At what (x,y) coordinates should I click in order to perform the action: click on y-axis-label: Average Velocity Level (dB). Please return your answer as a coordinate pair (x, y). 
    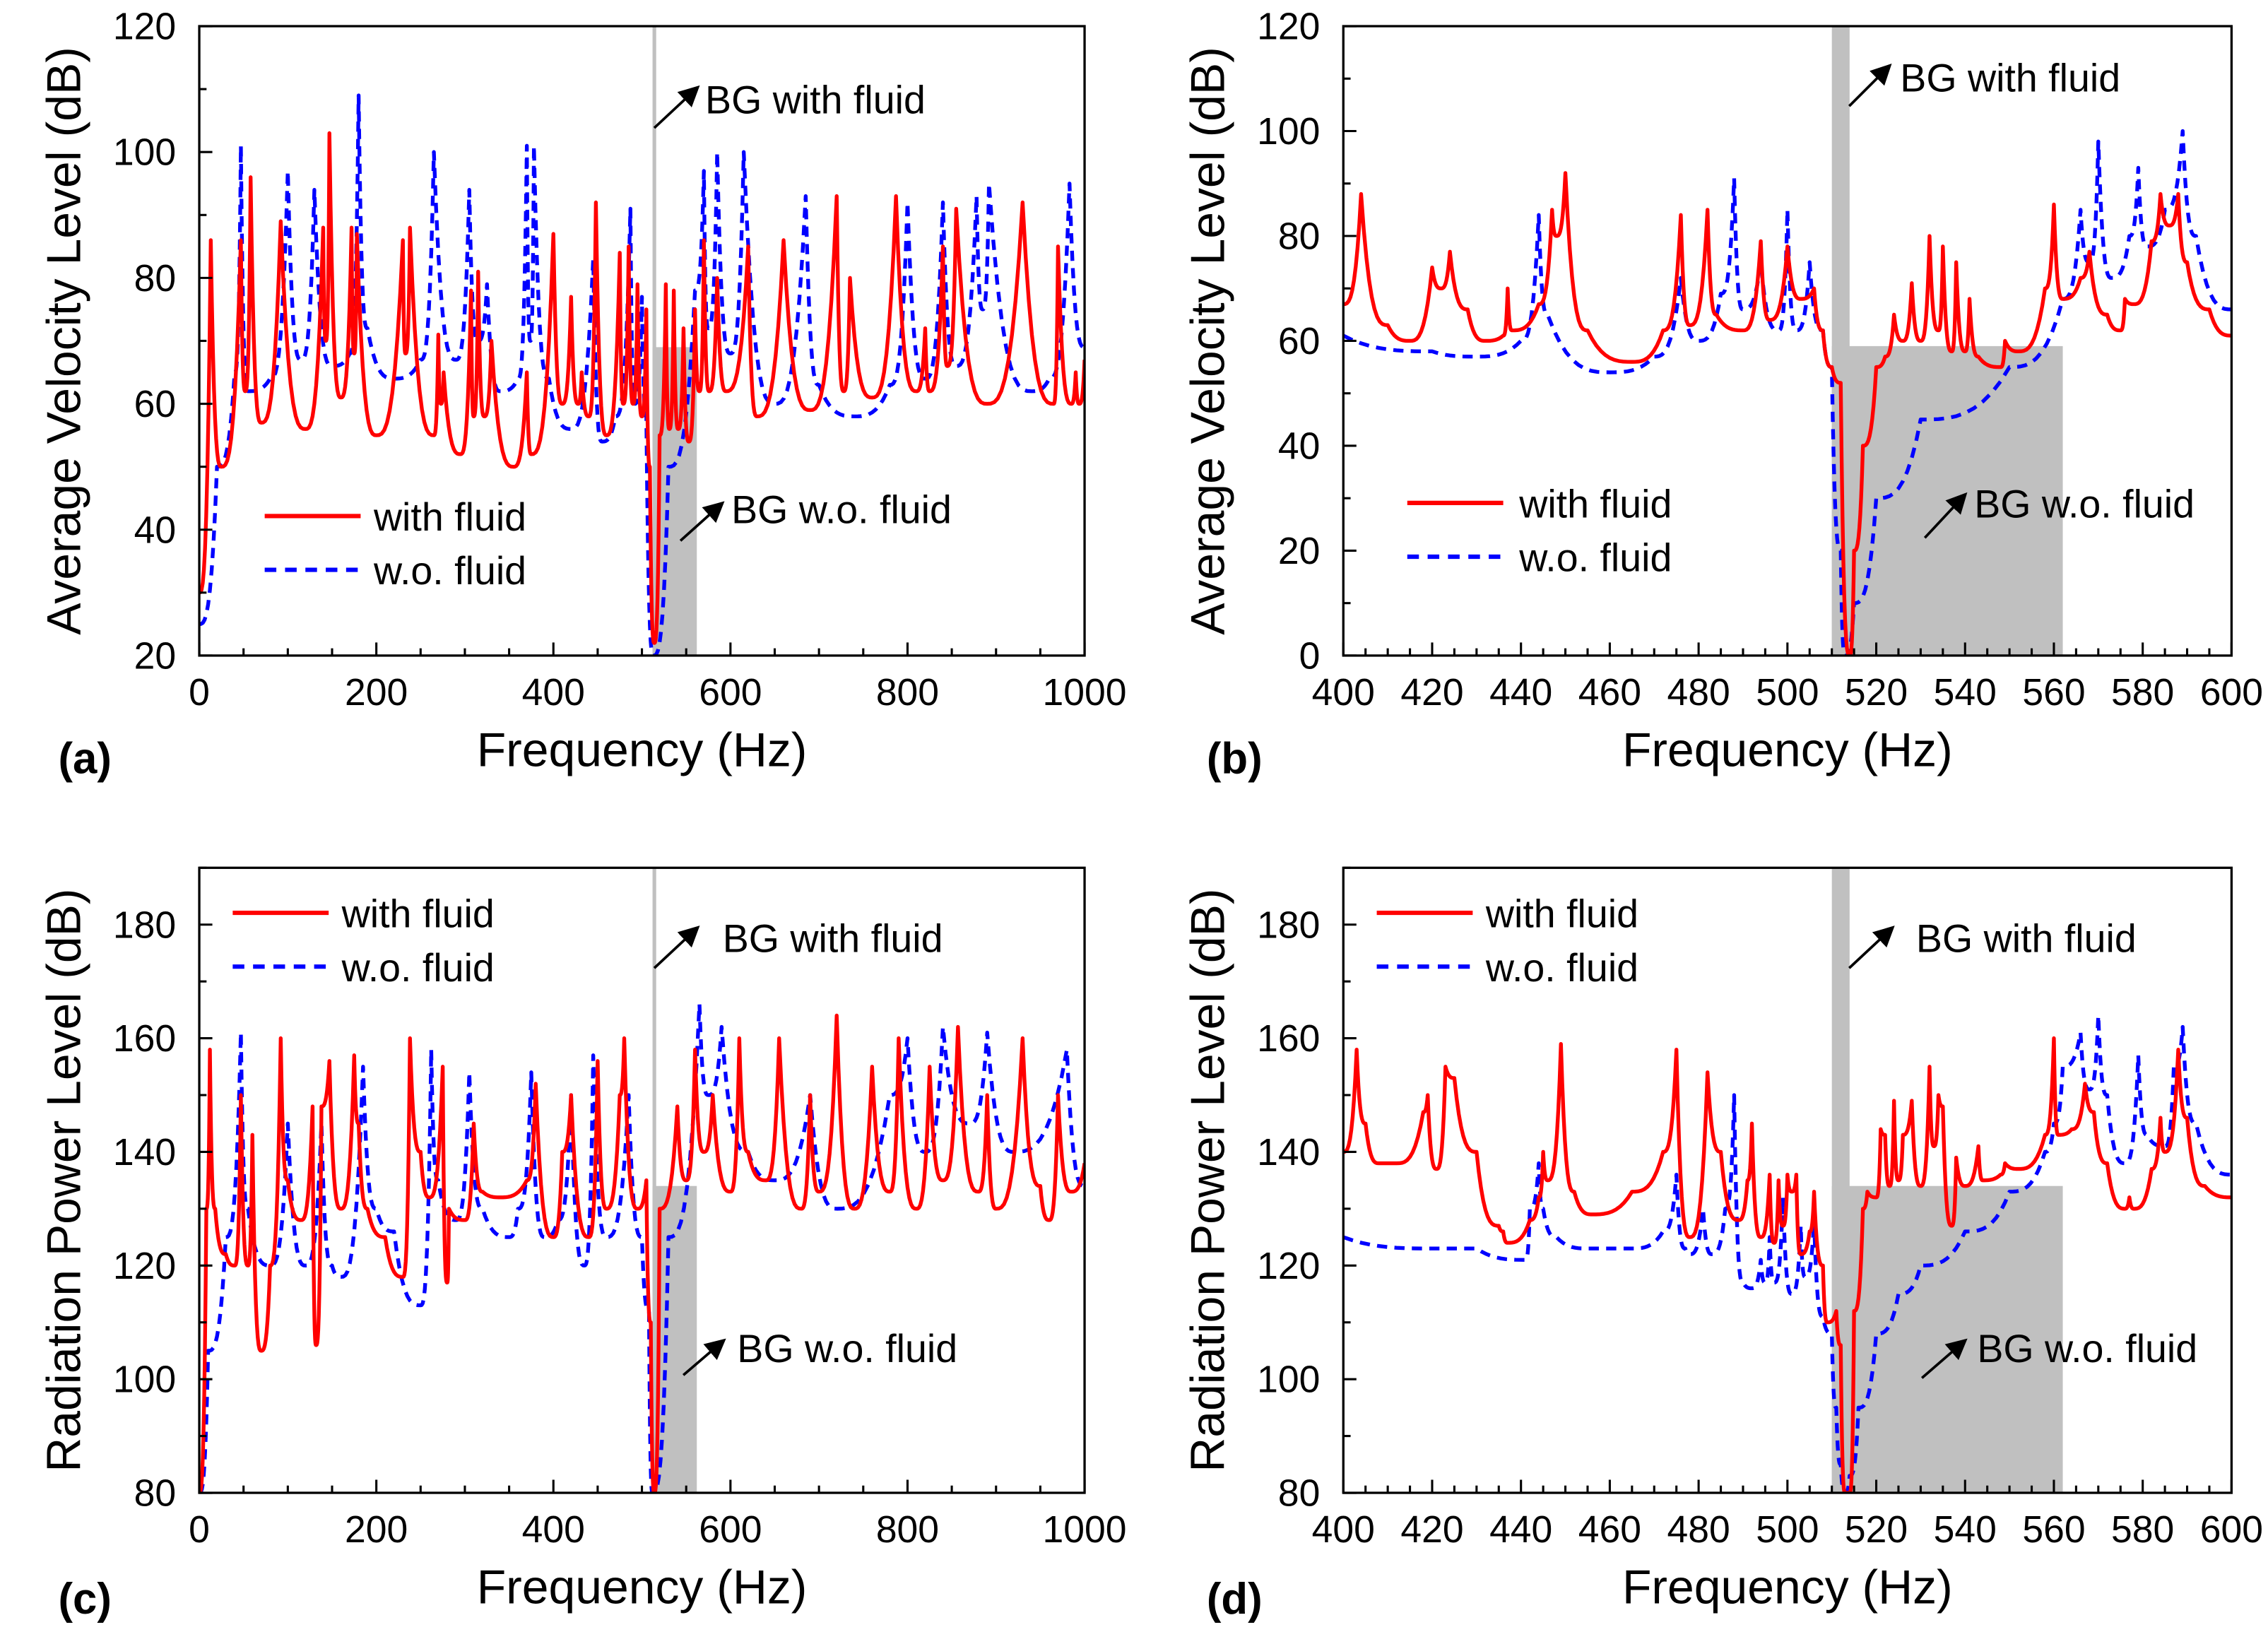
    Looking at the image, I should click on (63, 341).